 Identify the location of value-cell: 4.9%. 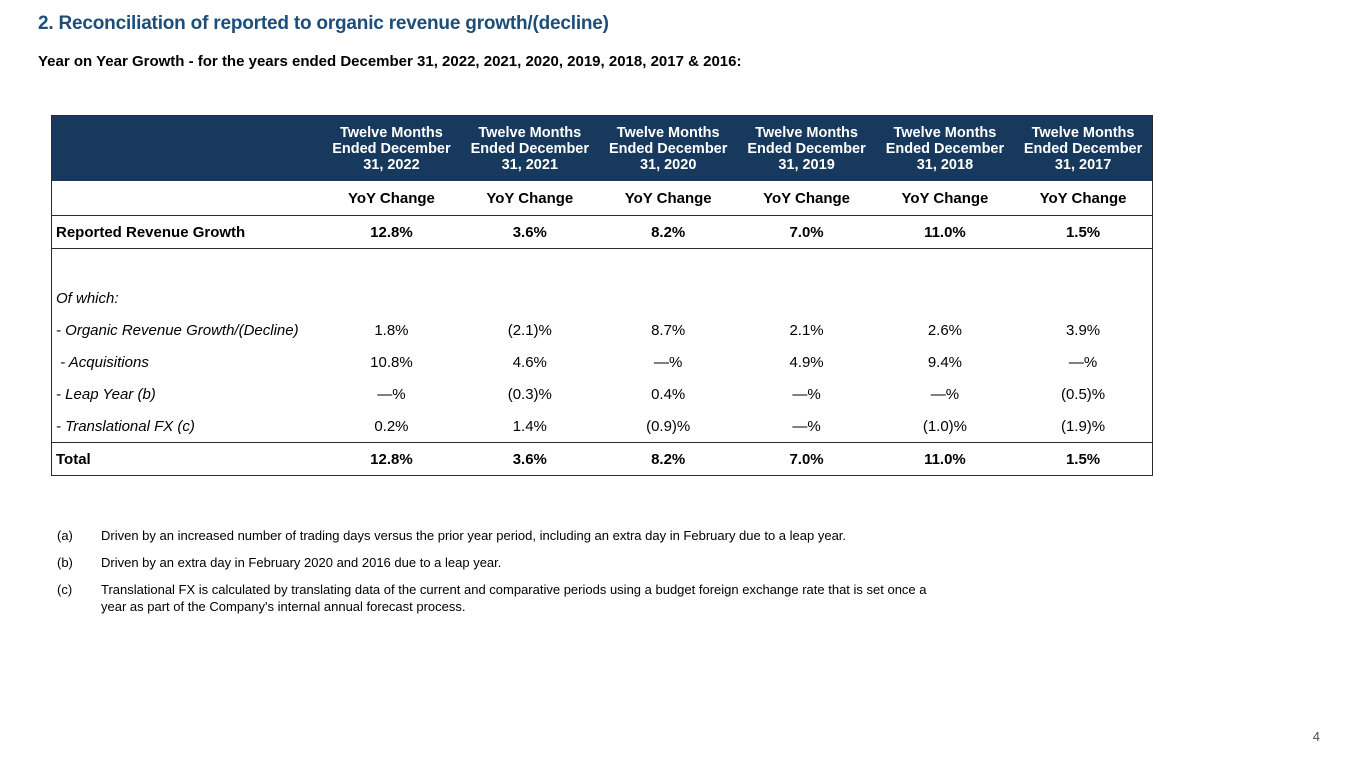
(806, 362).